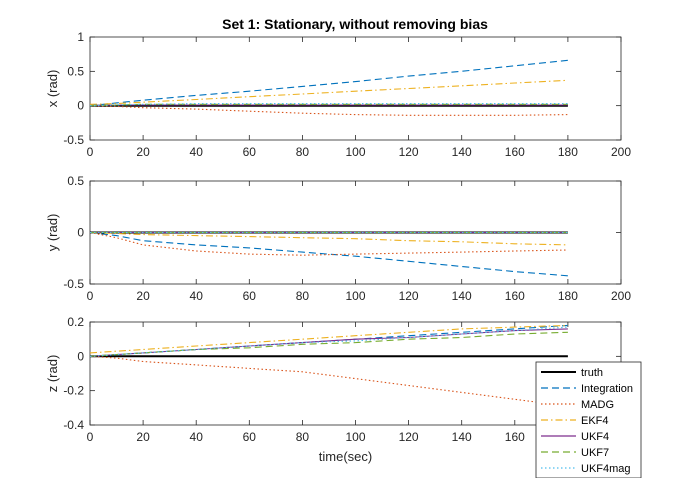 Image resolution: width=686 pixels, height=478 pixels. What do you see at coordinates (592, 373) in the screenshot?
I see `legend-label-truth: truth` at bounding box center [592, 373].